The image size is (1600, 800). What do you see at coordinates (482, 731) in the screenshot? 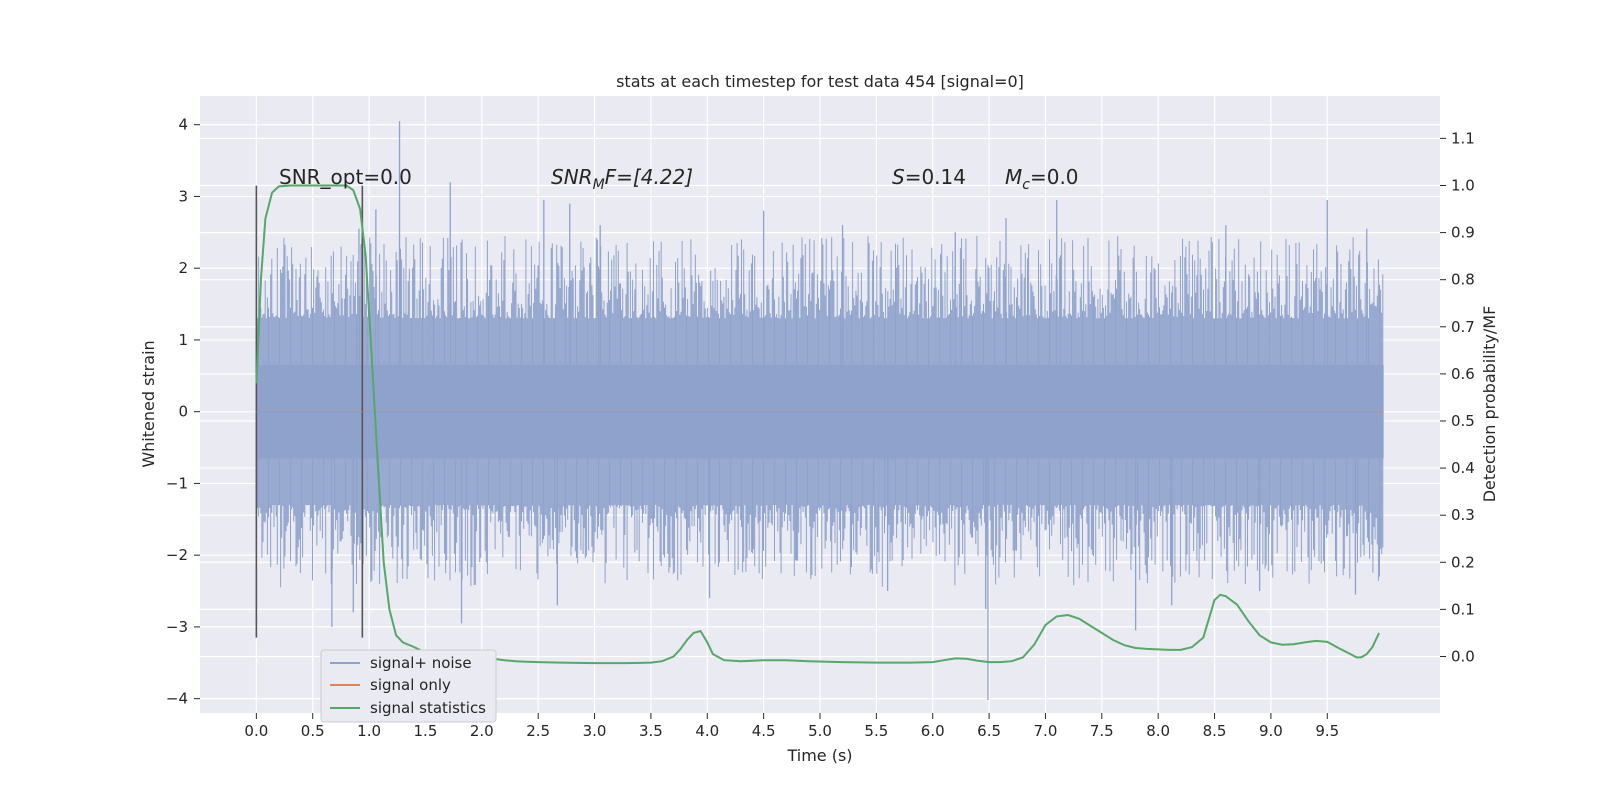
I see `x-tick-label: 2.0` at bounding box center [482, 731].